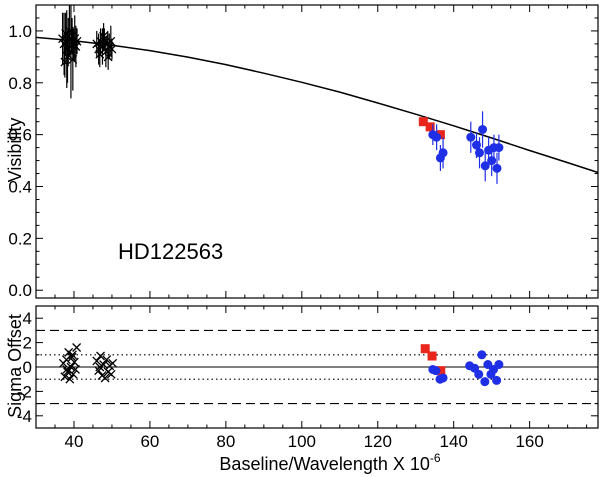 The height and width of the screenshot is (477, 600). Describe the element at coordinates (20, 238) in the screenshot. I see `y-tick-label: 0.2` at that location.